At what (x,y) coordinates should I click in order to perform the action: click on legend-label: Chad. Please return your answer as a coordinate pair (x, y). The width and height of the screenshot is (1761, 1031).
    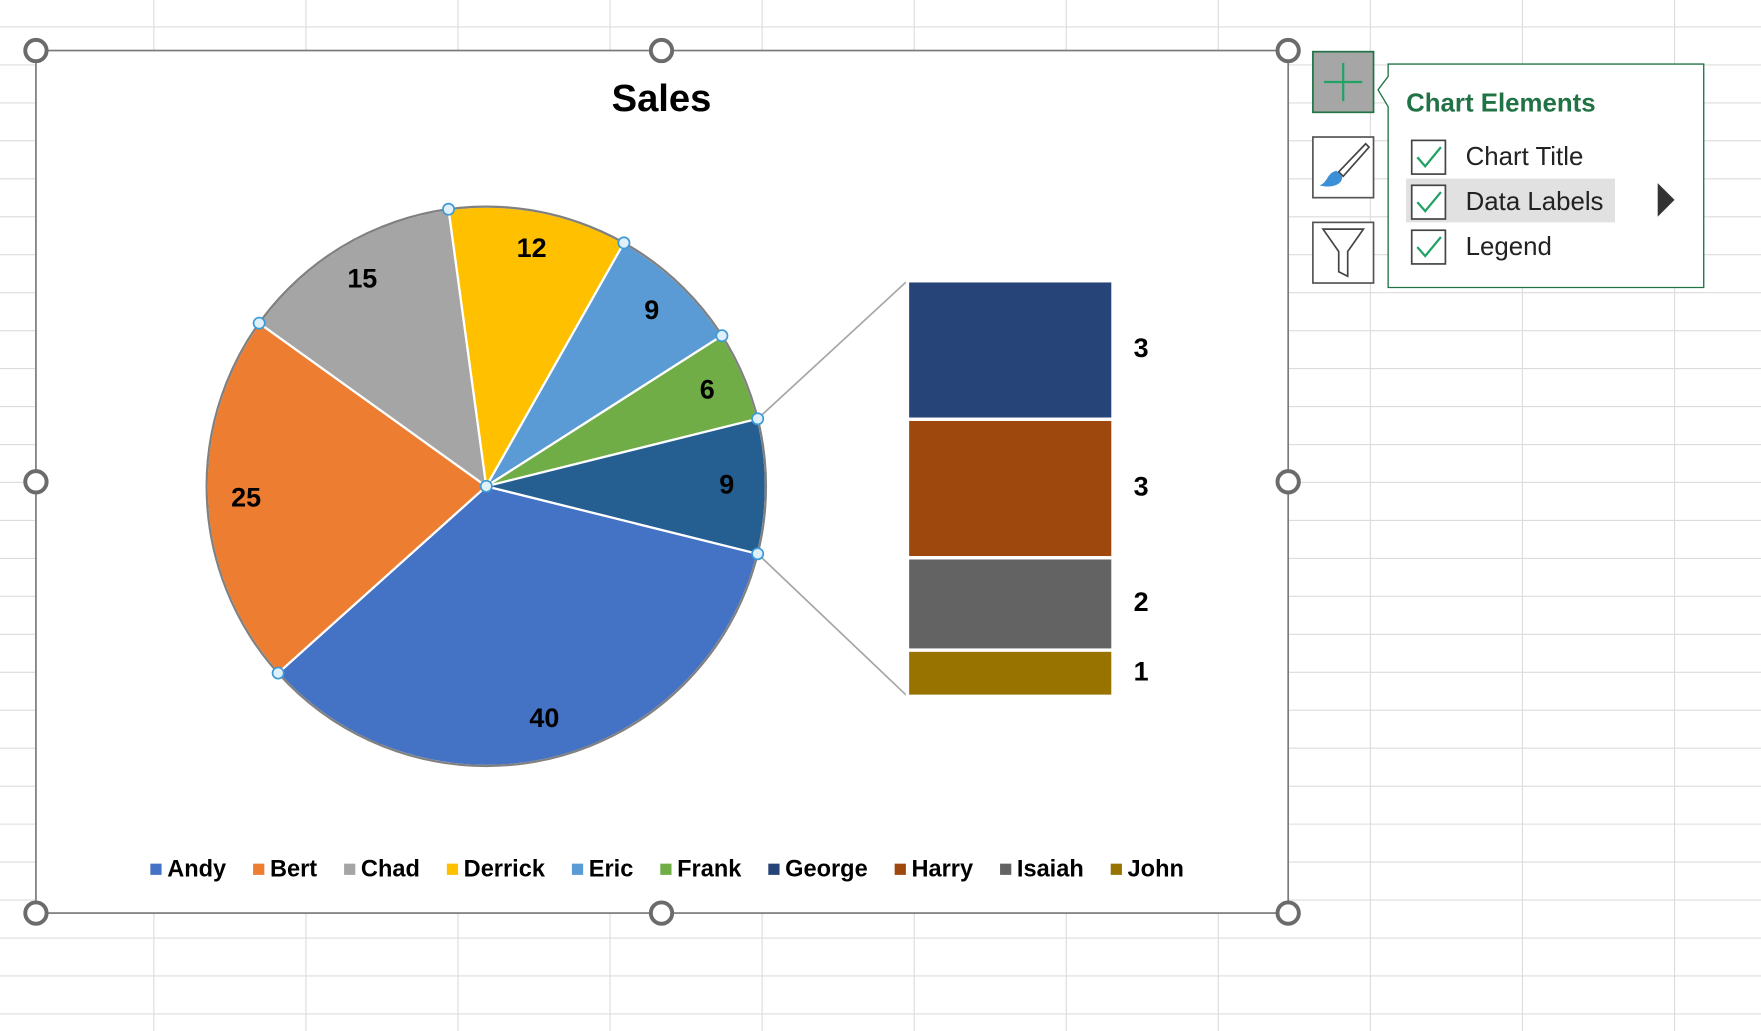
    Looking at the image, I should click on (390, 869).